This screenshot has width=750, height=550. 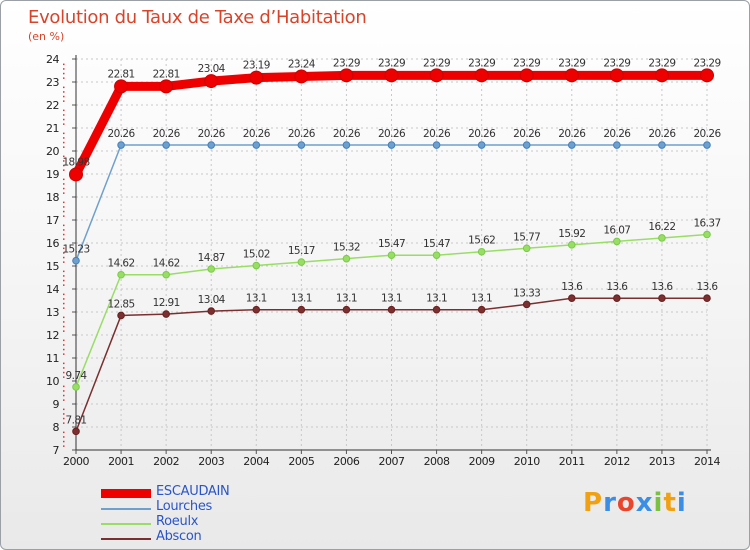 What do you see at coordinates (126, 539) in the screenshot?
I see `legend-swatch-abscon` at bounding box center [126, 539].